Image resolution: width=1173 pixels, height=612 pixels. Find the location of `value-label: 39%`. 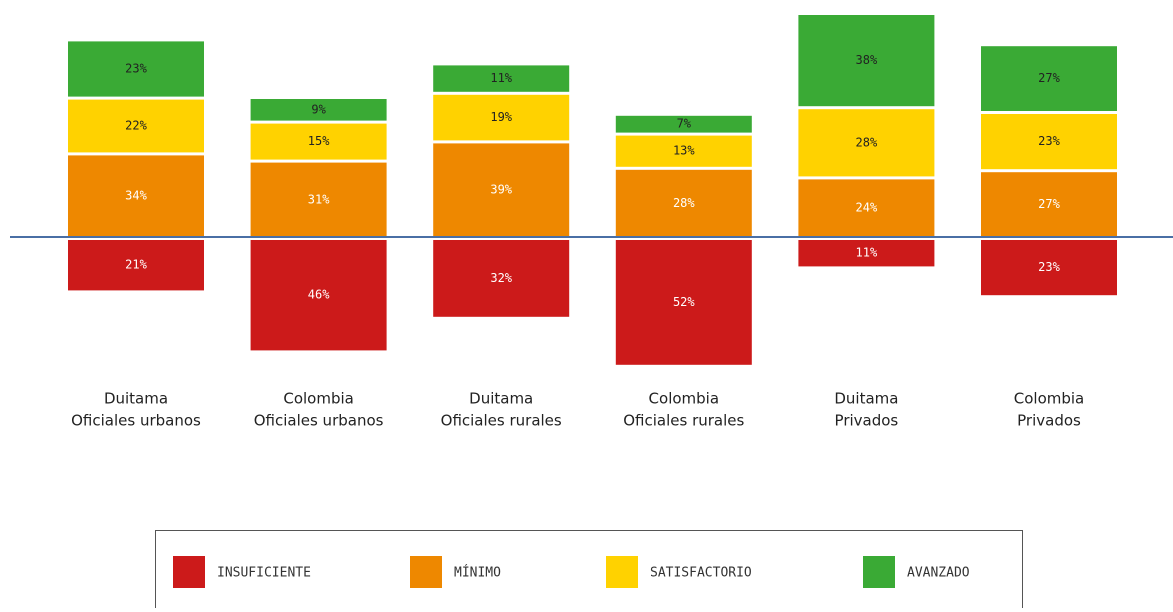

value-label: 39% is located at coordinates (501, 190).